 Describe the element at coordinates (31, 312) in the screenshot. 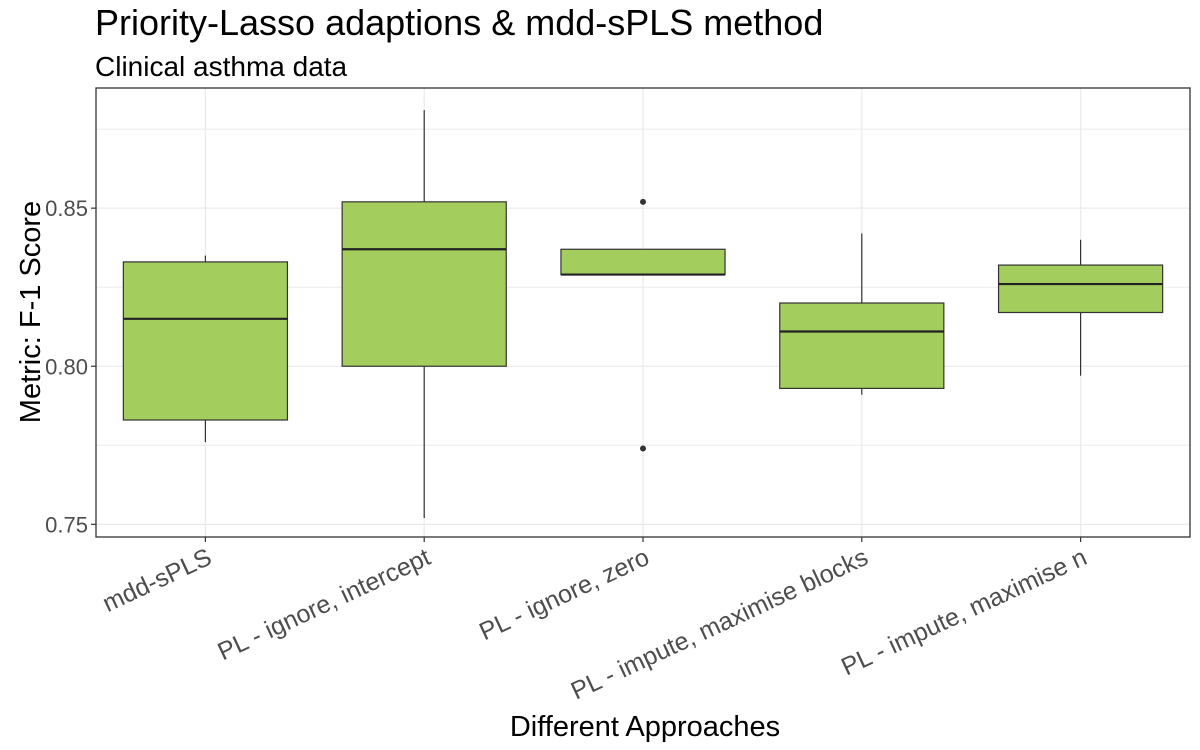

I see `y-axis-title: Metric: F-1 Score` at that location.